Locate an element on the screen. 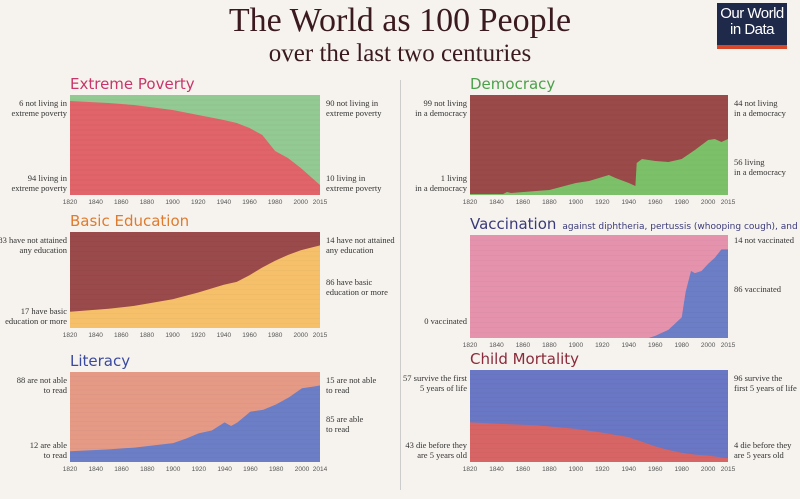 The width and height of the screenshot is (800, 499). label-top-right: 14 not vaccinated is located at coordinates (764, 240).